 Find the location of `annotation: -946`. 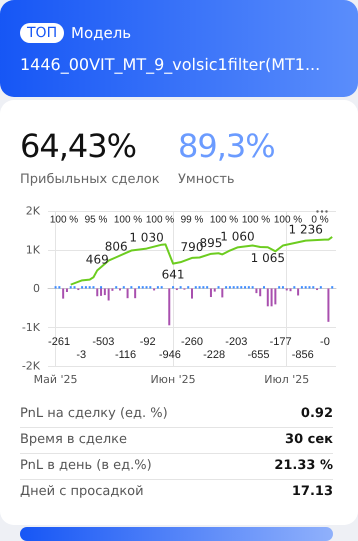

annotation: -946 is located at coordinates (169, 355).